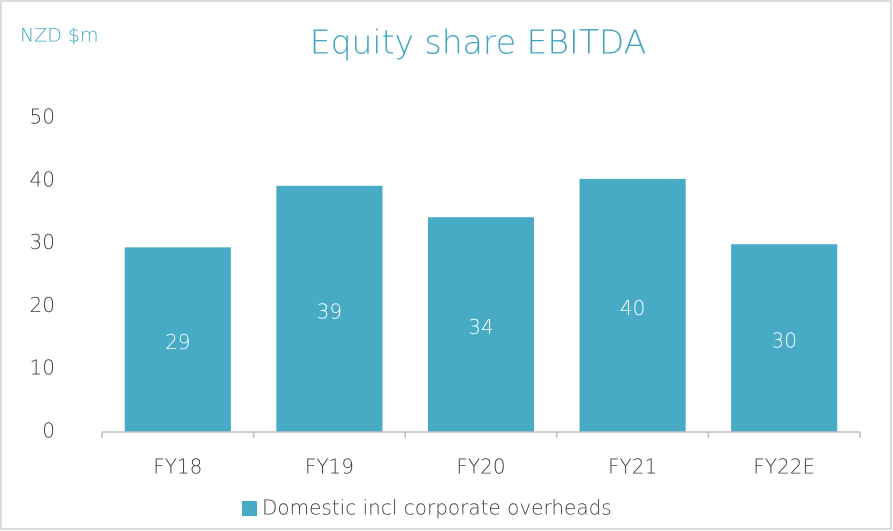  Describe the element at coordinates (480, 327) in the screenshot. I see `data-label: 34` at that location.